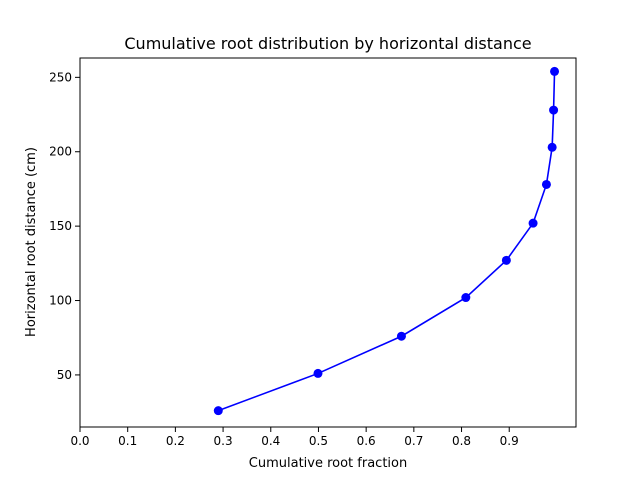 The width and height of the screenshot is (640, 480). I want to click on x-tick-label: 0.3, so click(223, 441).